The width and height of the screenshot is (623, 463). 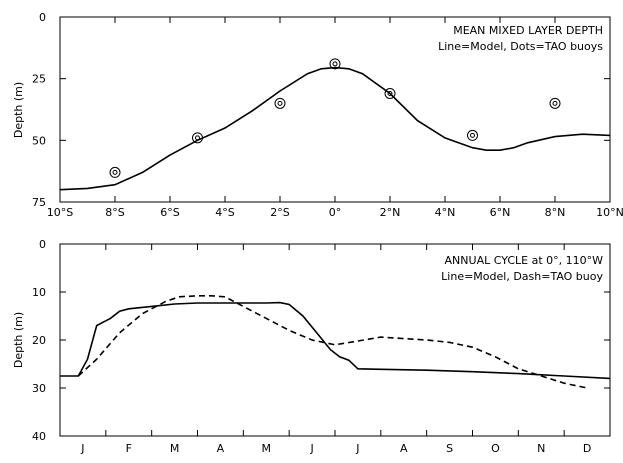 What do you see at coordinates (39, 292) in the screenshot?
I see `ytick-label: 10` at bounding box center [39, 292].